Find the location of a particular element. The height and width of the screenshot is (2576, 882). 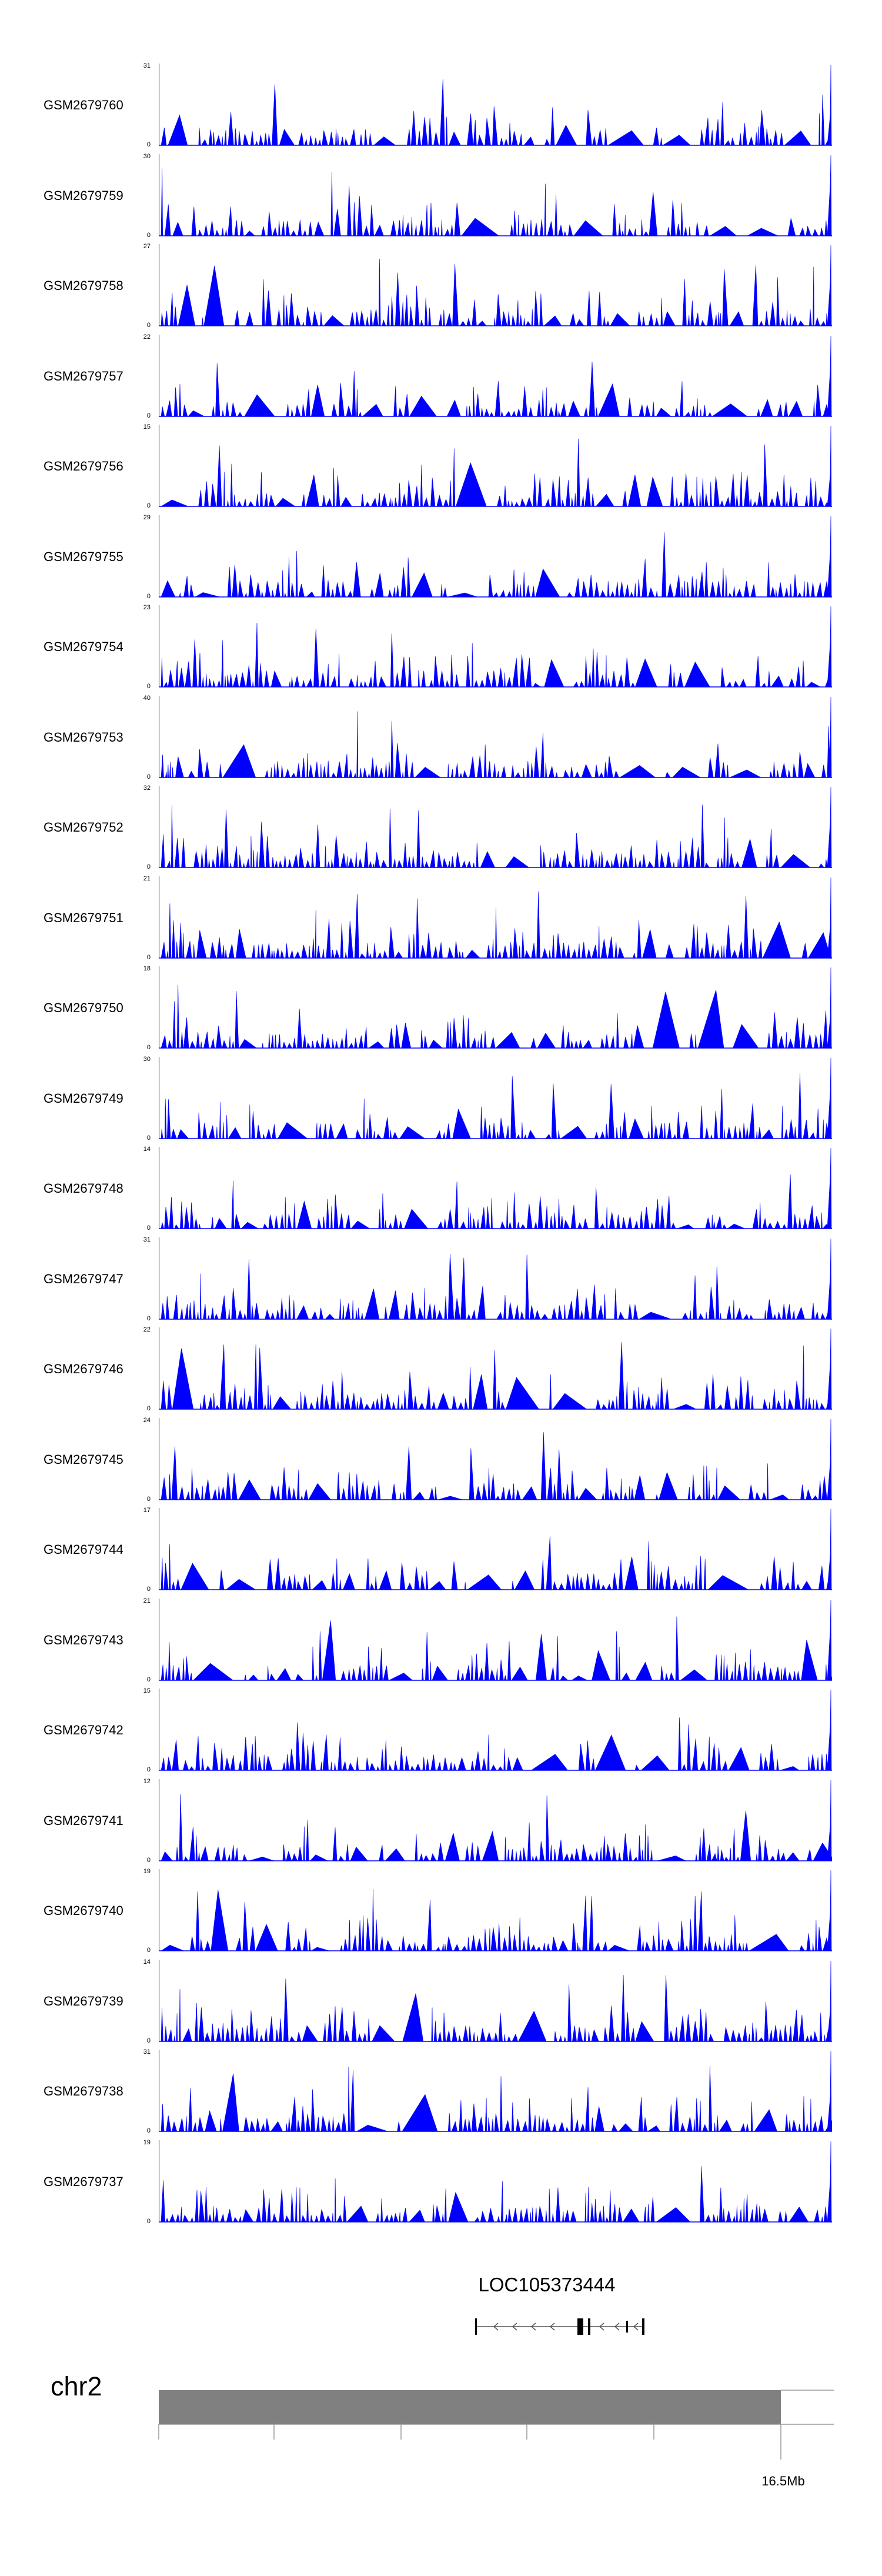

chromosome-end-tick-label: 16.5Mb is located at coordinates (783, 2481).